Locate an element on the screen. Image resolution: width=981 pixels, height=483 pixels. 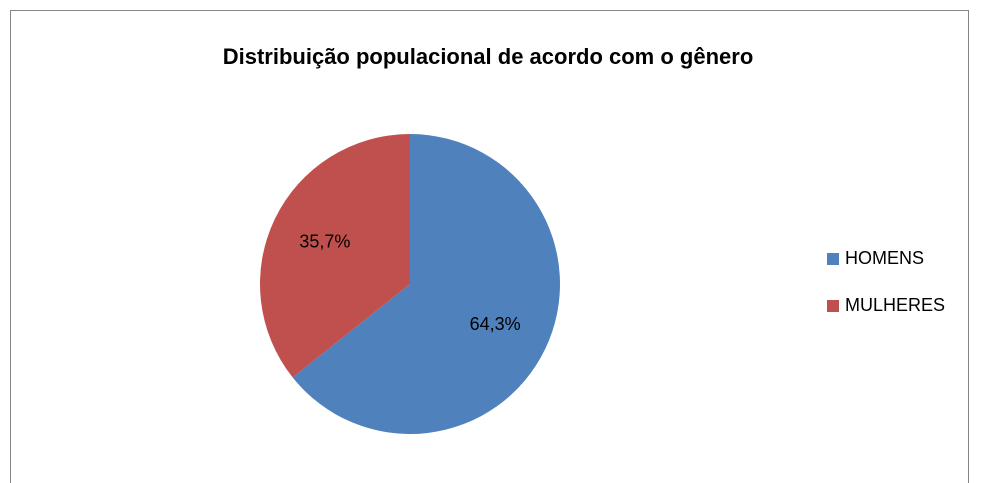
data-label: 64,3% is located at coordinates (495, 324).